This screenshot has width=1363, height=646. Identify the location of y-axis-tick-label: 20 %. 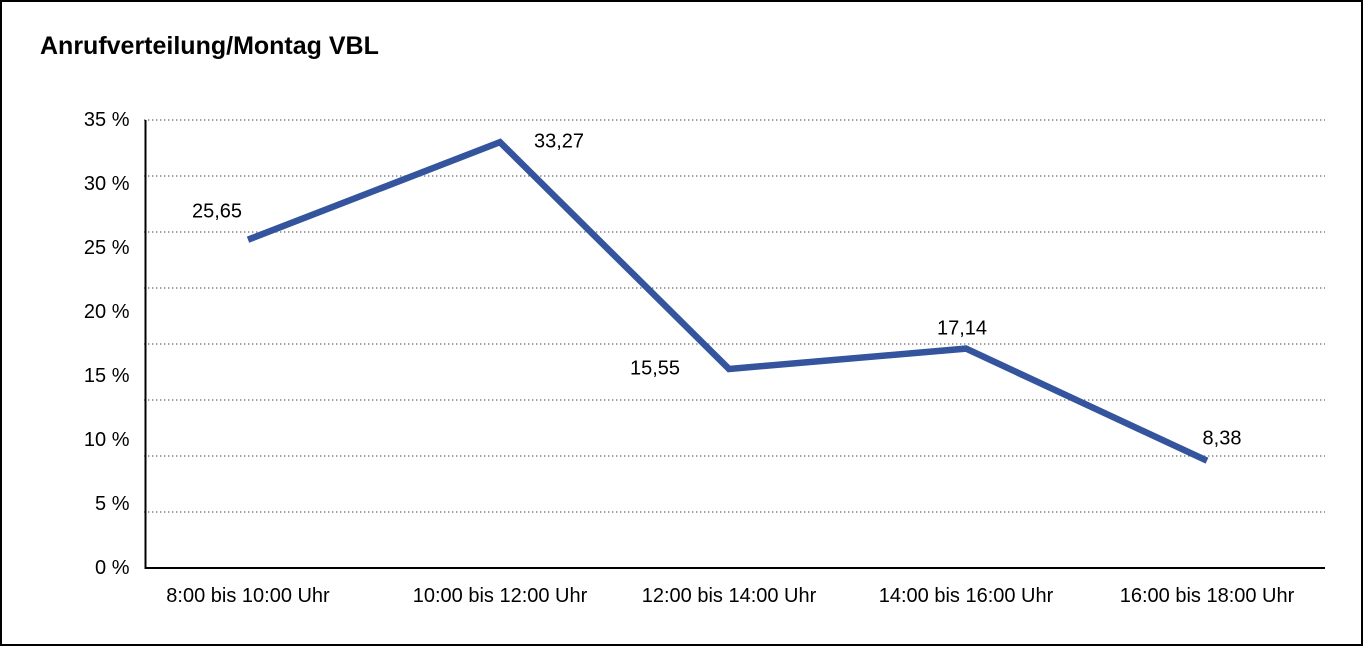
(106, 312).